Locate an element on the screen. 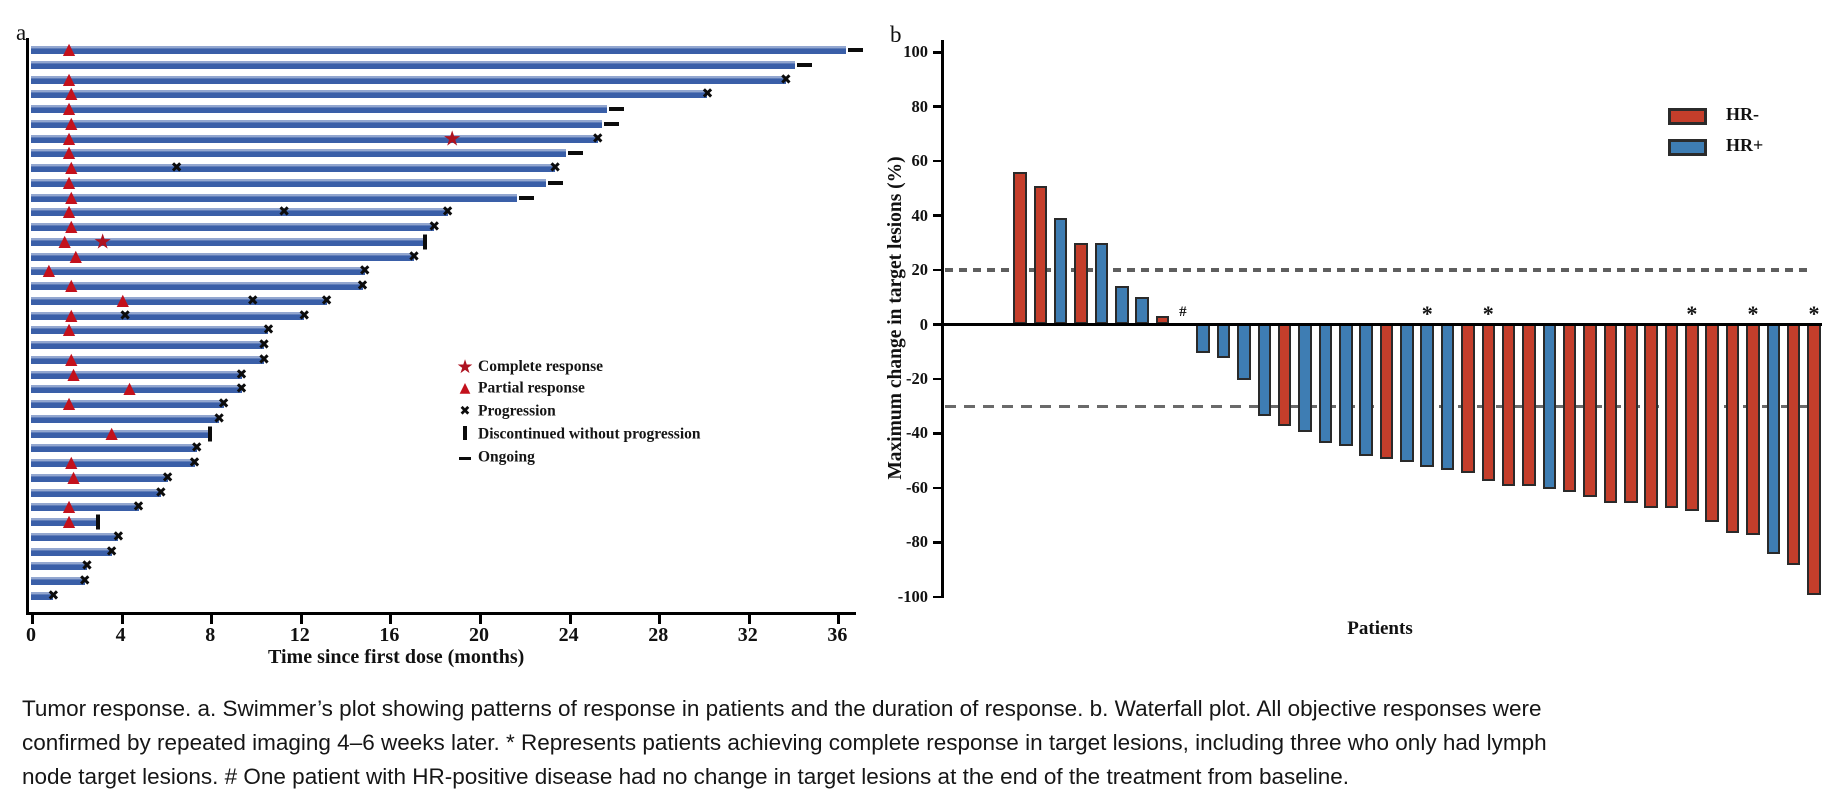  waterfall-legend-swatch is located at coordinates (1687, 116).